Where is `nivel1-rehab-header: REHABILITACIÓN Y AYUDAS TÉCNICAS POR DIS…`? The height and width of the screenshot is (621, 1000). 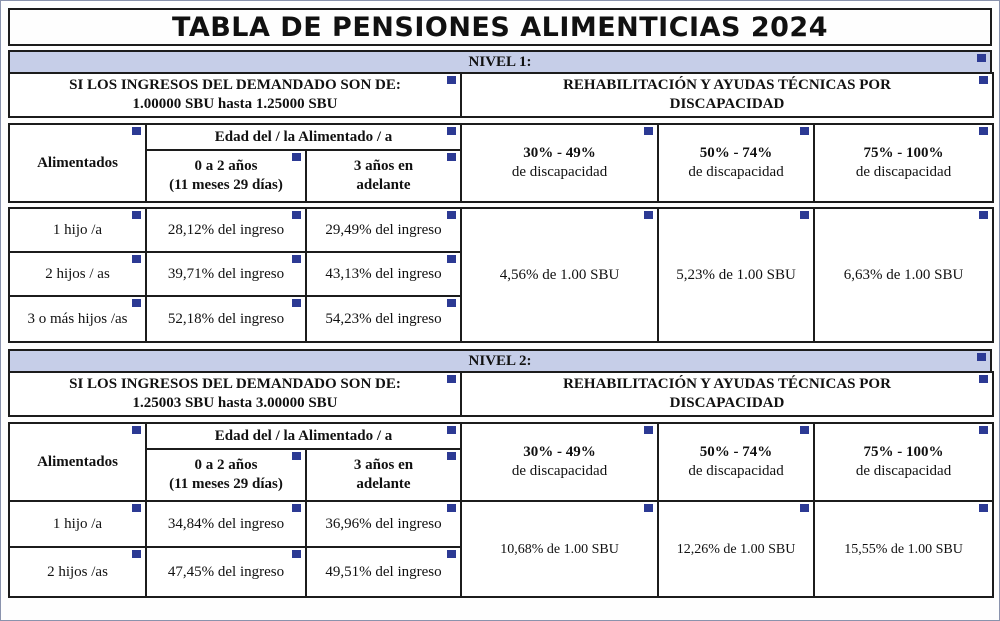 nivel1-rehab-header: REHABILITACIÓN Y AYUDAS TÉCNICAS POR DIS… is located at coordinates (727, 95).